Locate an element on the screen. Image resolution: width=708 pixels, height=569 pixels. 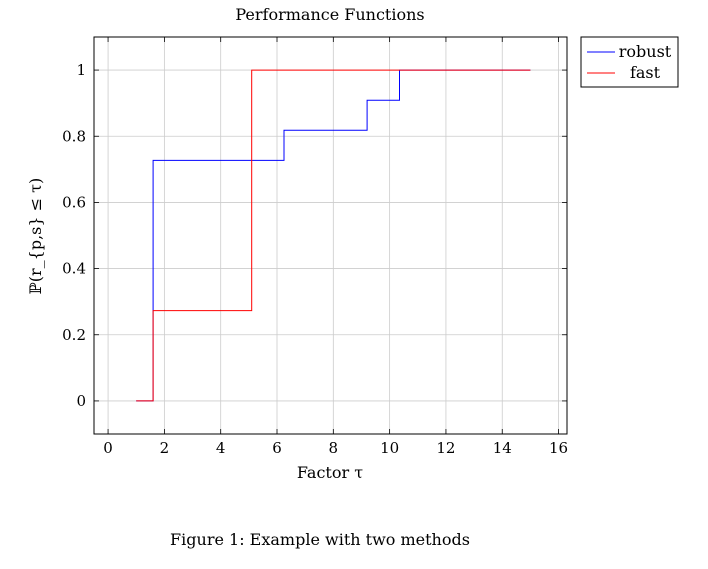
x-tick-label: 2 is located at coordinates (165, 448).